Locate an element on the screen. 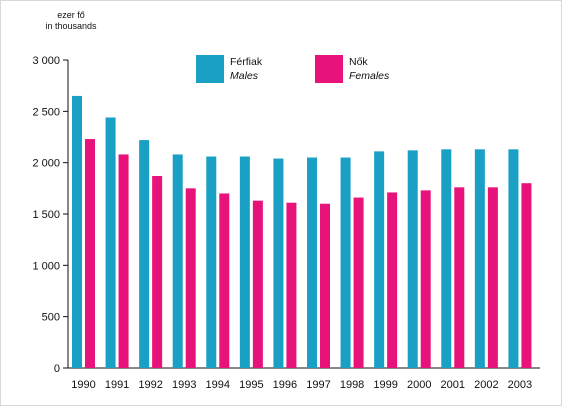  x-tick-label: 1999 is located at coordinates (385, 385).